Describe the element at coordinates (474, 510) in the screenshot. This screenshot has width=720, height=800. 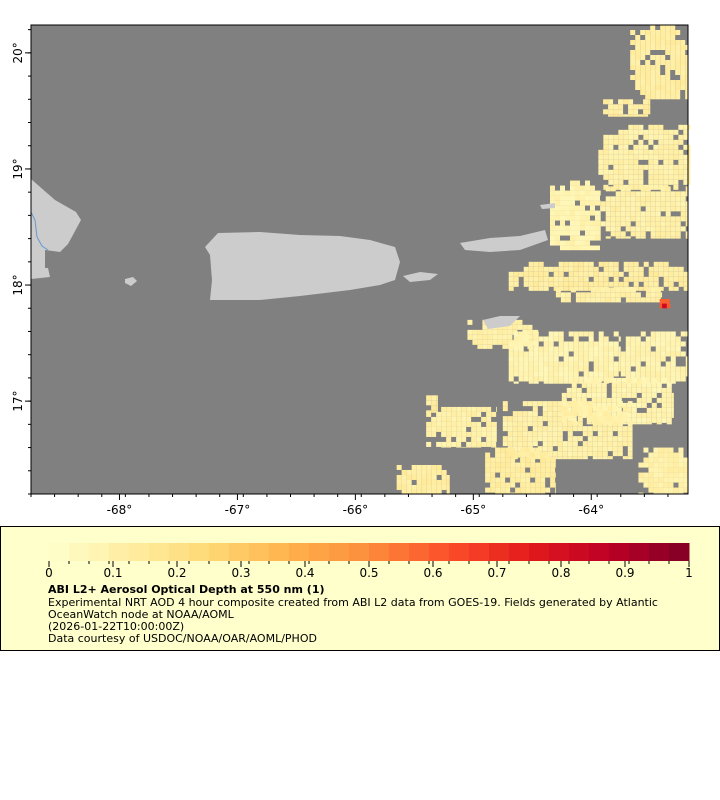
I see `x-tick-label: -65°` at that location.